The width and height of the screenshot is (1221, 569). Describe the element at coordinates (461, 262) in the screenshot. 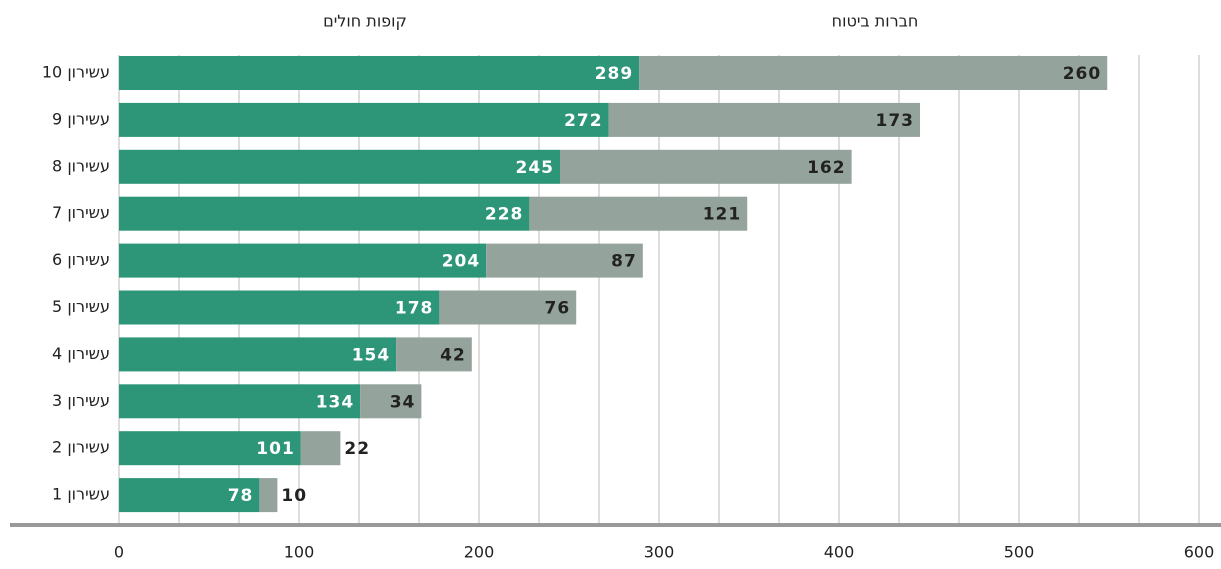

I see `value-label: 204` at that location.